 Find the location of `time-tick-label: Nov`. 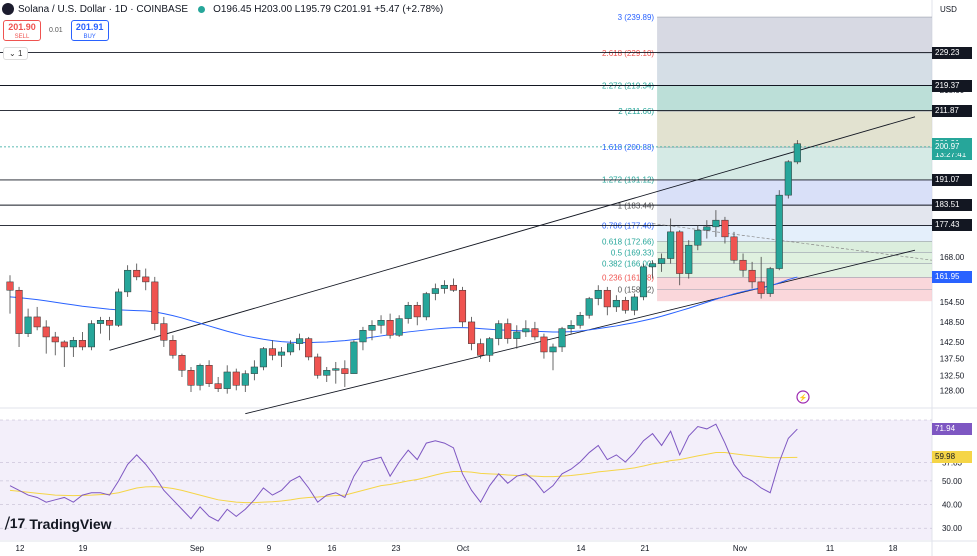

time-tick-label: Nov is located at coordinates (740, 548).